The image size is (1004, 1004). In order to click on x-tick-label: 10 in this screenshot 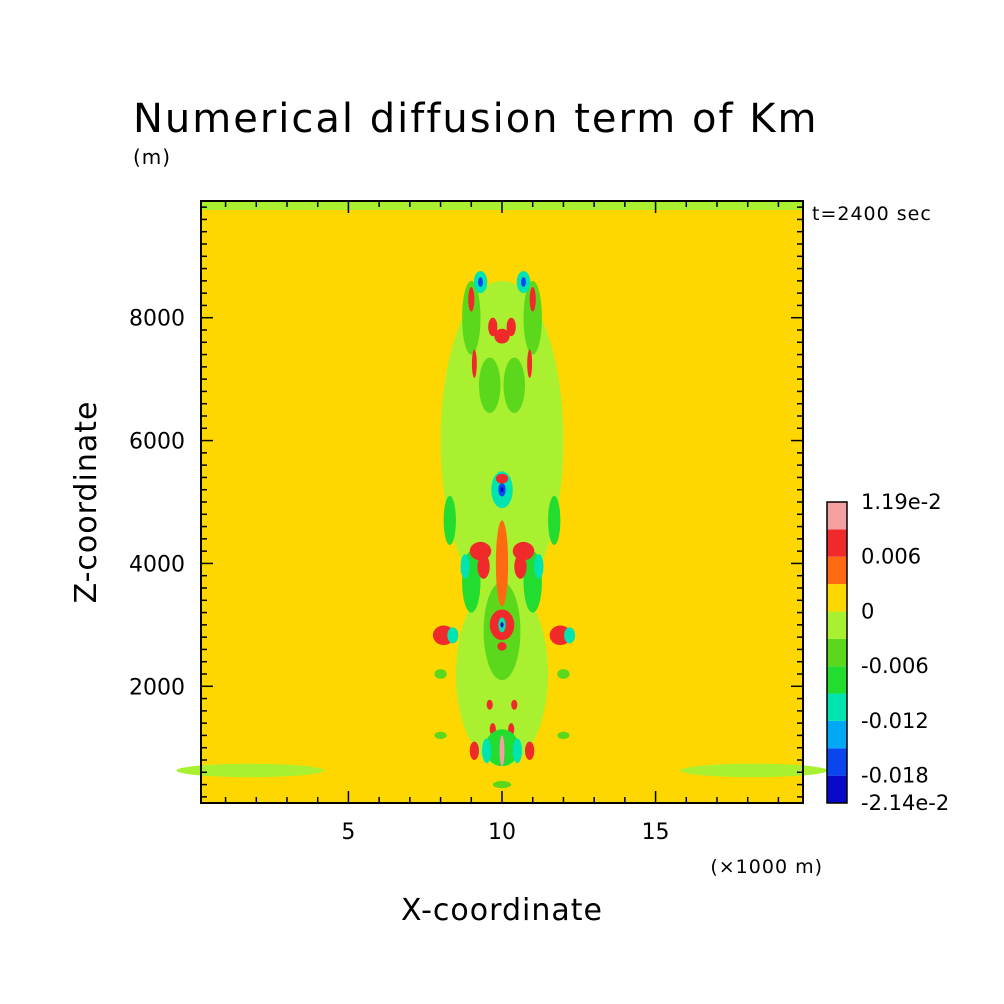, I will do `click(502, 832)`.